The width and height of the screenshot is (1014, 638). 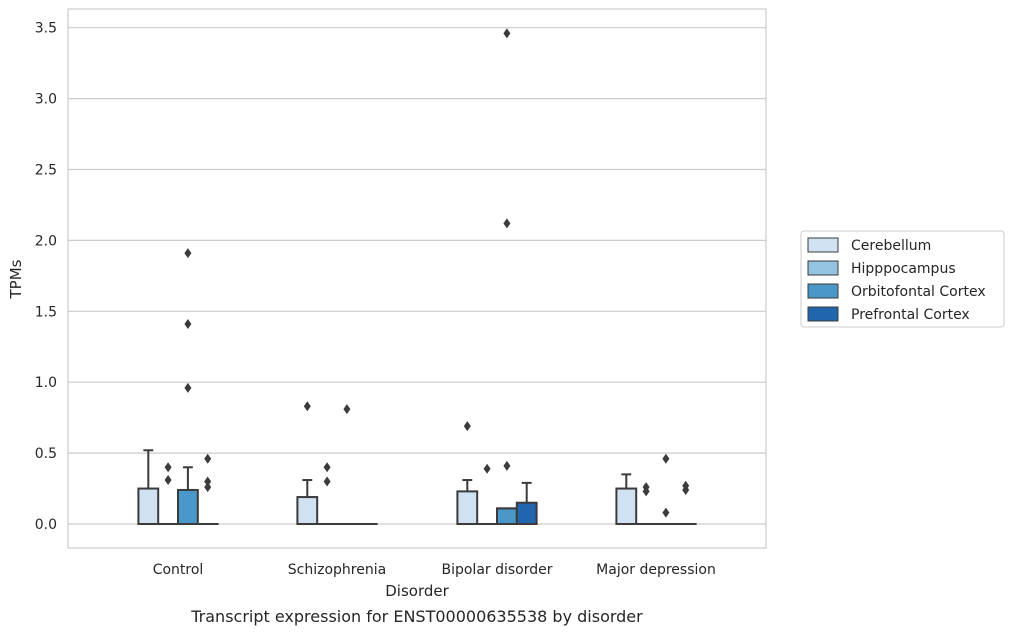 I want to click on x-tick-label: Bipolar disorder, so click(x=496, y=570).